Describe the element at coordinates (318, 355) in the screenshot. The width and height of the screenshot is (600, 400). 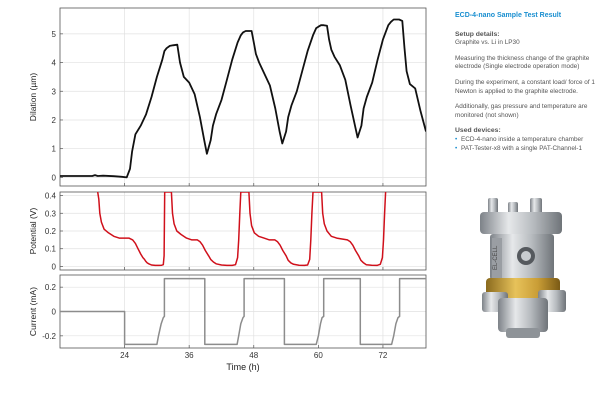
I see `x-tick-label: 60` at that location.